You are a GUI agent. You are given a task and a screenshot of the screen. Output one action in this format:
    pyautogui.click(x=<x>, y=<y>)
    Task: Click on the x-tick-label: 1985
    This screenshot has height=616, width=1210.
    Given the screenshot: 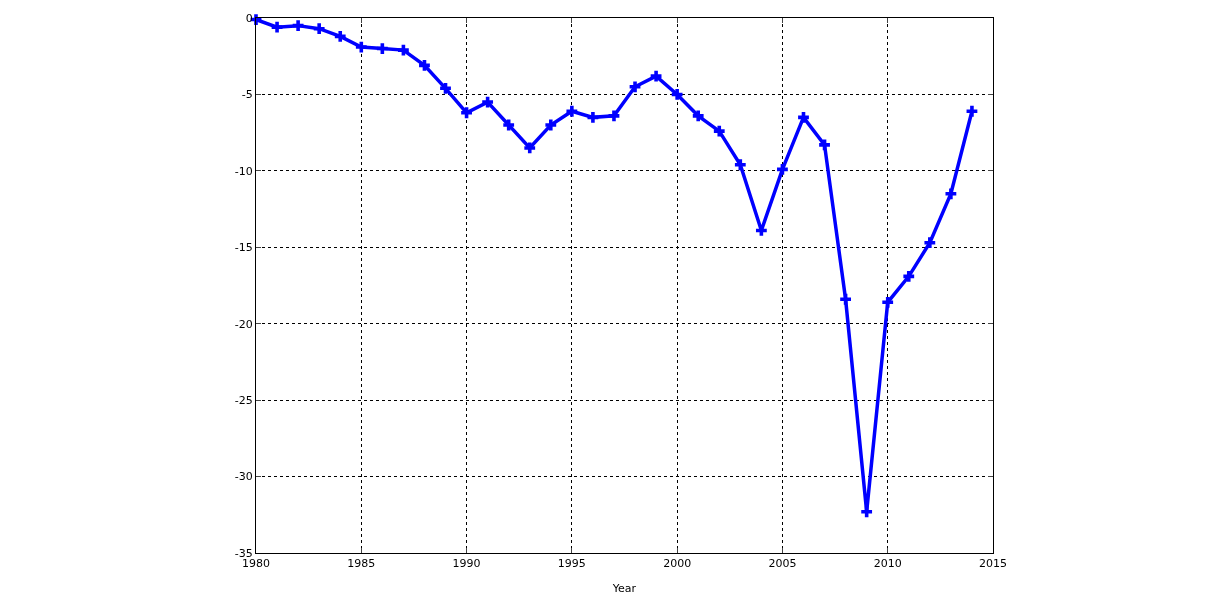 What is the action you would take?
    pyautogui.click(x=361, y=564)
    